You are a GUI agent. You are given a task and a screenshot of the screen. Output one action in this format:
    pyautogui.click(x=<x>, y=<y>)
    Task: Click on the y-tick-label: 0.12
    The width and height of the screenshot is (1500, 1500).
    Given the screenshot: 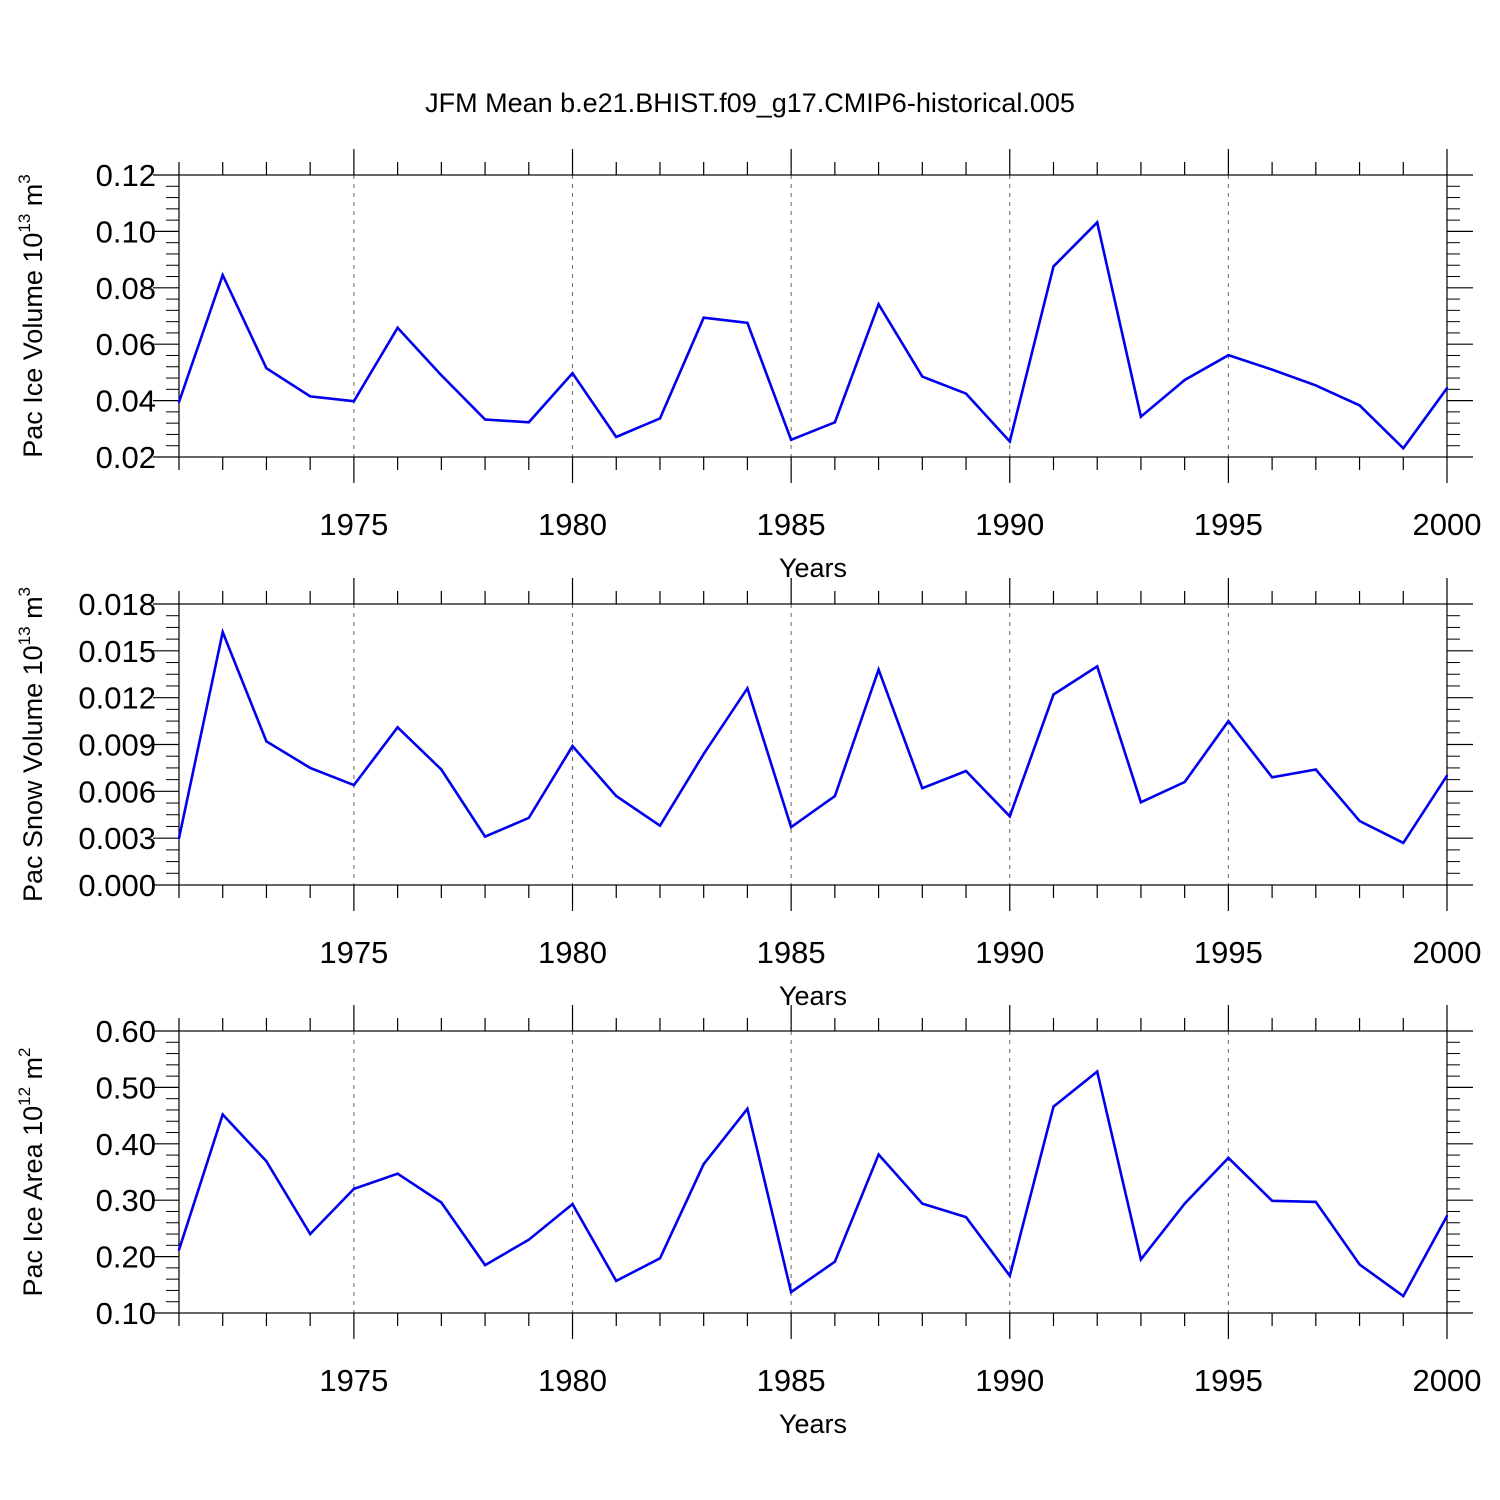 What is the action you would take?
    pyautogui.click(x=126, y=175)
    